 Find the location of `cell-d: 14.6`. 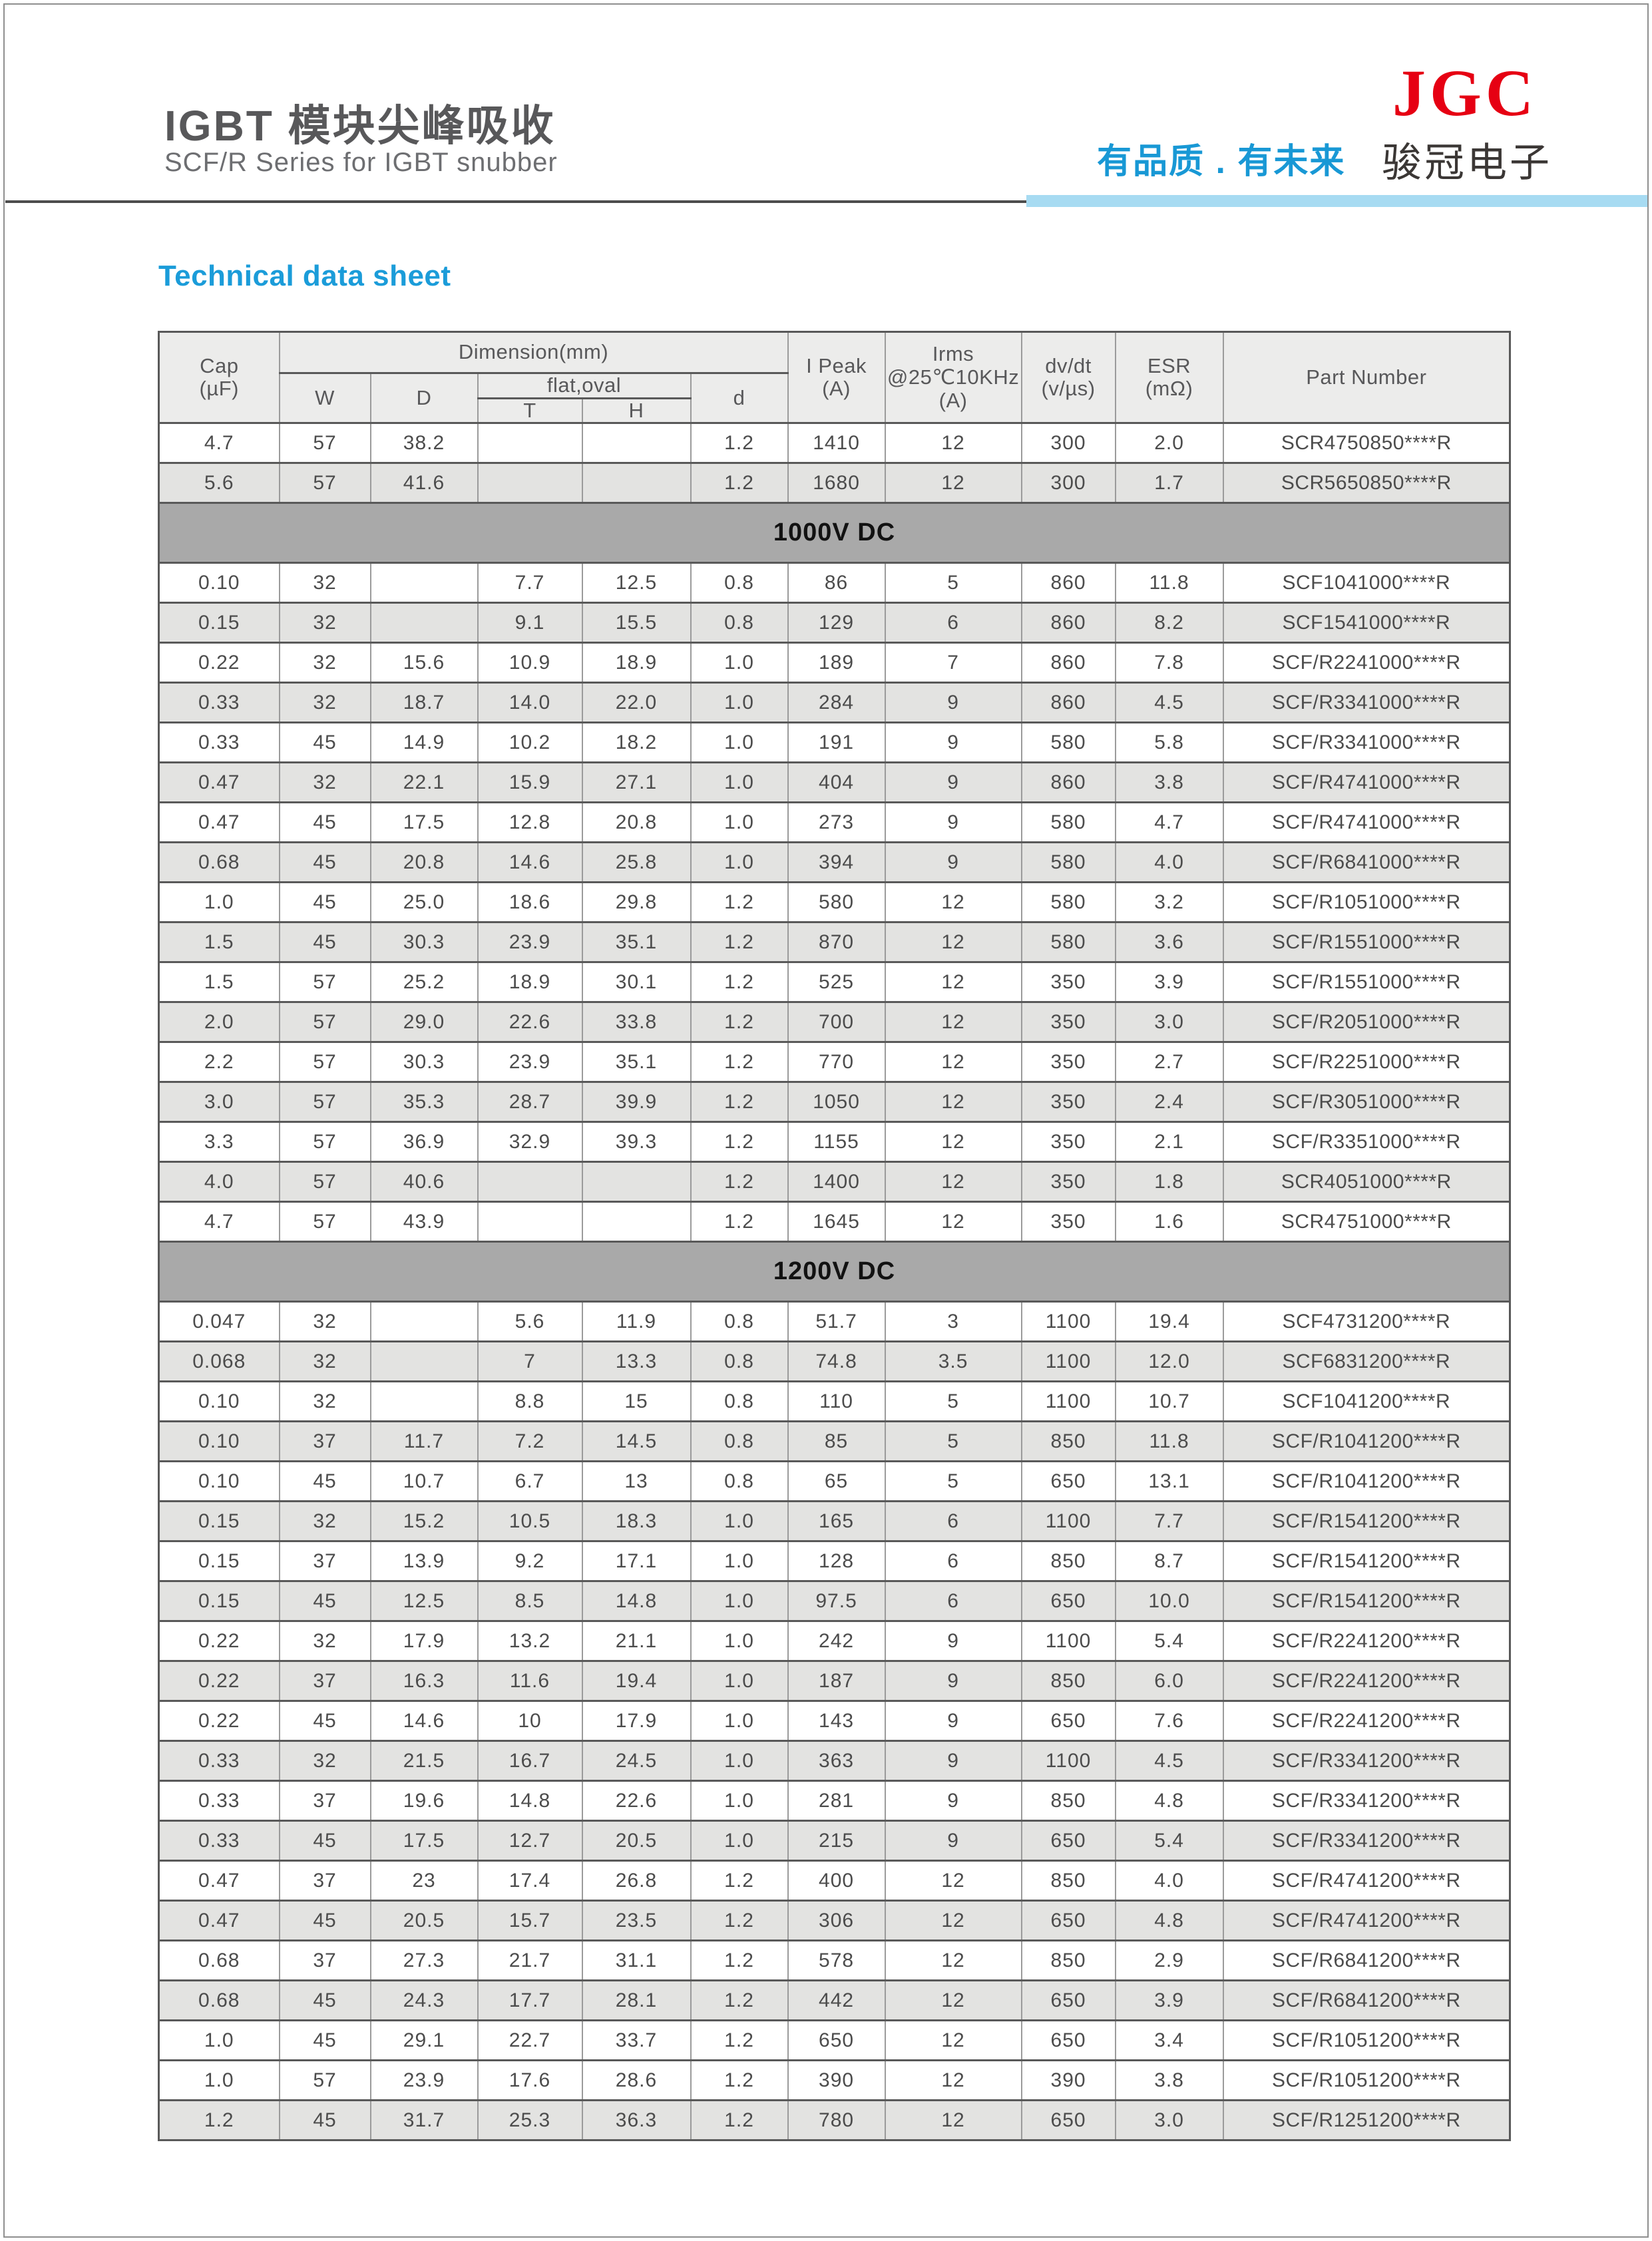

cell-d: 14.6 is located at coordinates (424, 1721).